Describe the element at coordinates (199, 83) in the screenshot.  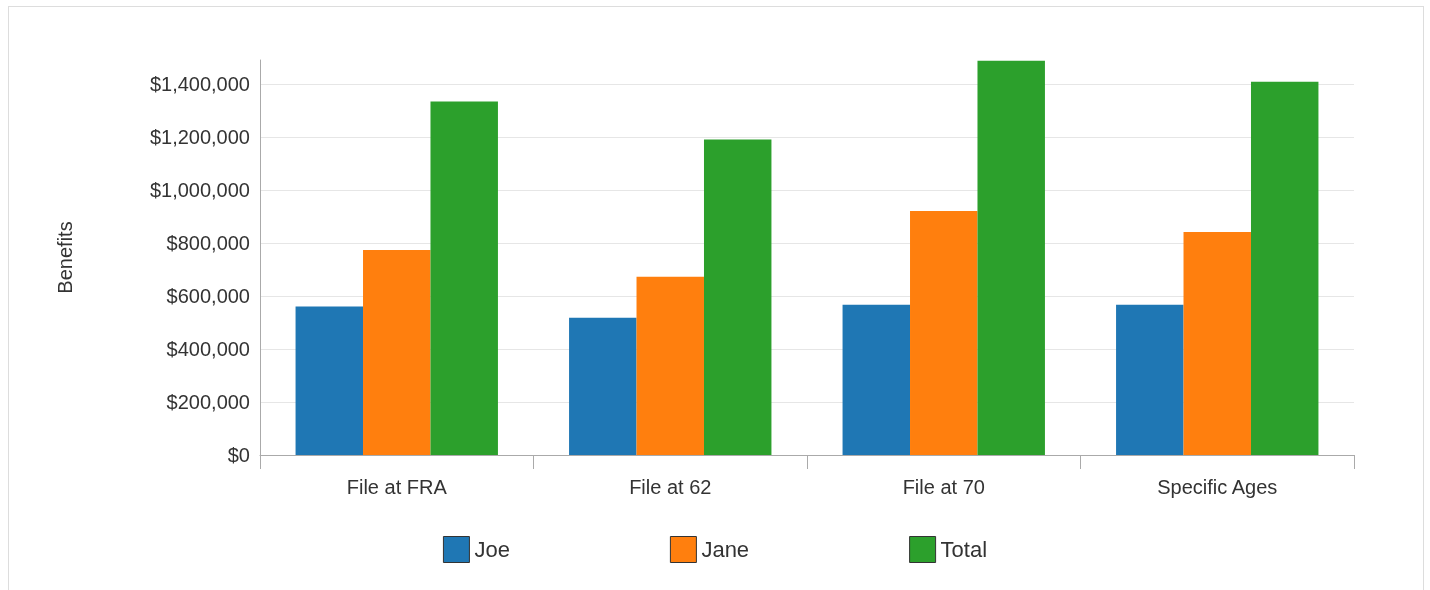
I see `y-tick-label: $1,400,000` at that location.